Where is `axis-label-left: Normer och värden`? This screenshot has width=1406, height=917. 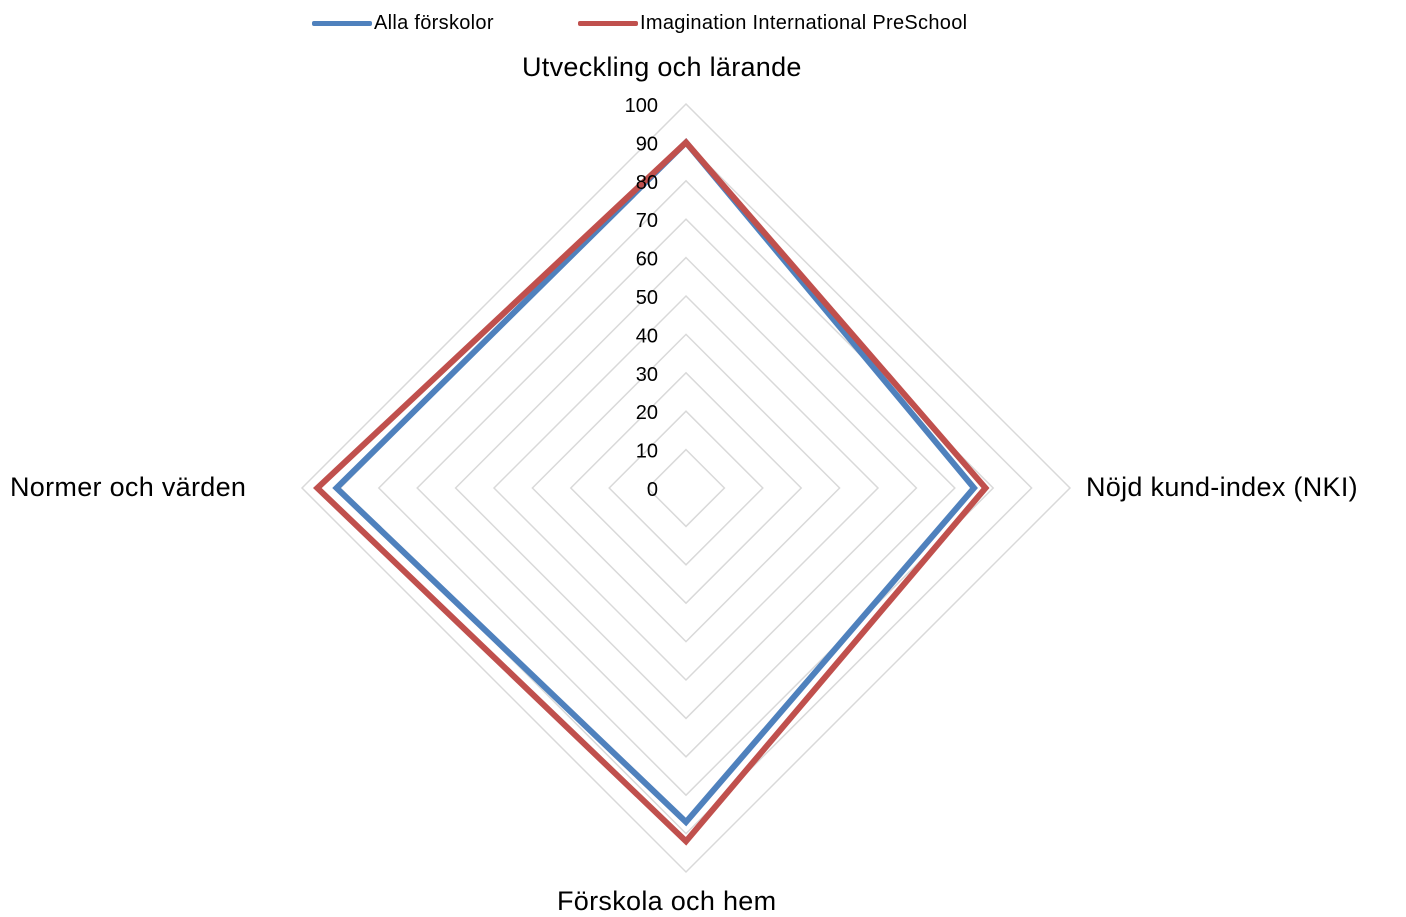
axis-label-left: Normer och värden is located at coordinates (128, 487).